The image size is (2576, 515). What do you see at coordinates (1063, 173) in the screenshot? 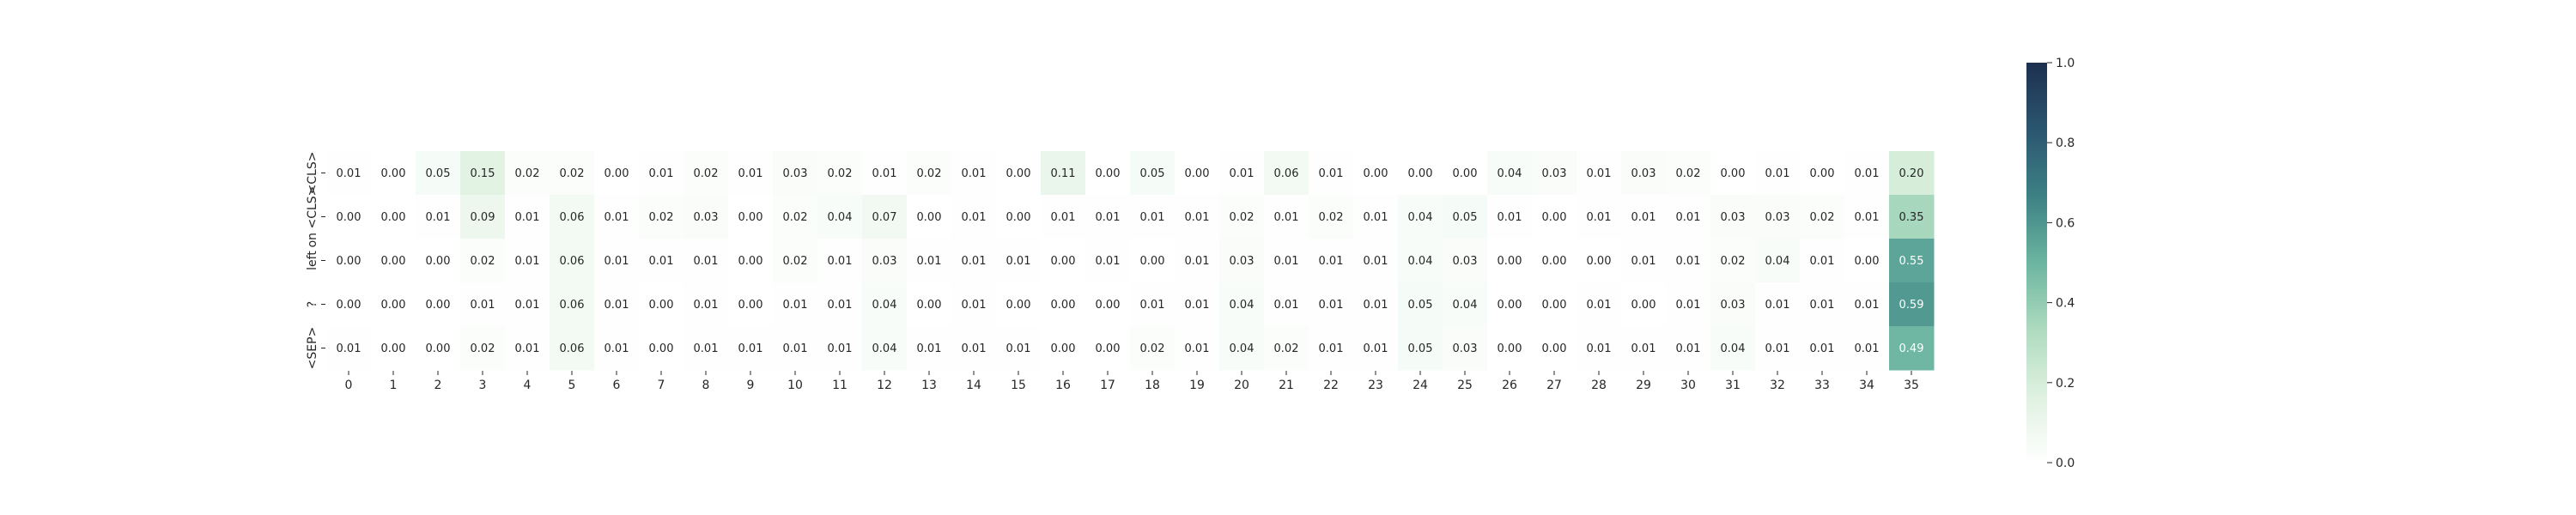
I see `cell-value-label: 0.11` at bounding box center [1063, 173].